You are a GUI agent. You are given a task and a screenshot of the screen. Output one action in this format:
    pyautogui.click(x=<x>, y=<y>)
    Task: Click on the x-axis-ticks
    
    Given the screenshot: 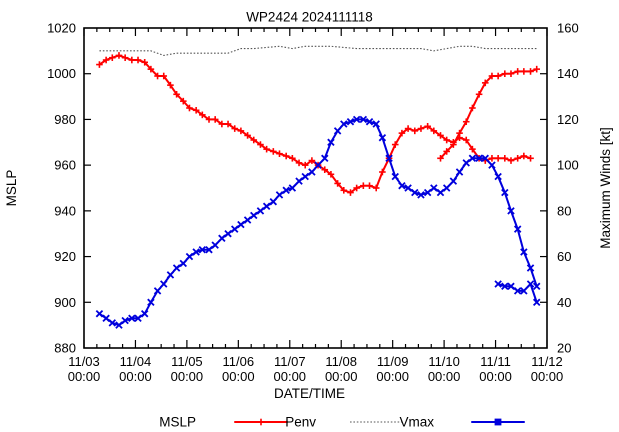 What is the action you would take?
    pyautogui.click(x=315, y=344)
    